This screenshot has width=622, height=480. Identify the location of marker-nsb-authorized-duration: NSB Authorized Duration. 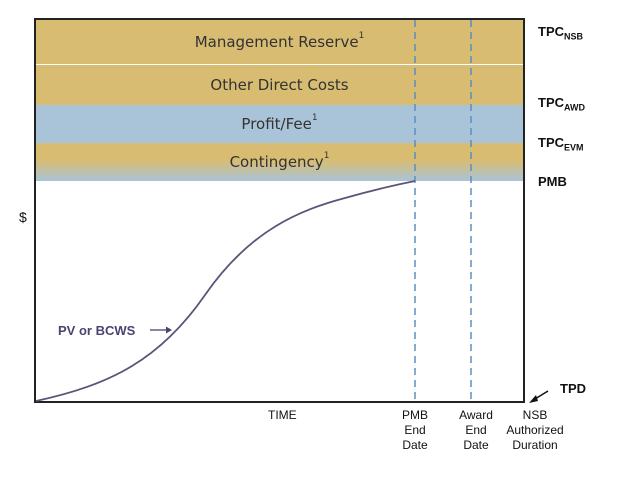
(535, 430).